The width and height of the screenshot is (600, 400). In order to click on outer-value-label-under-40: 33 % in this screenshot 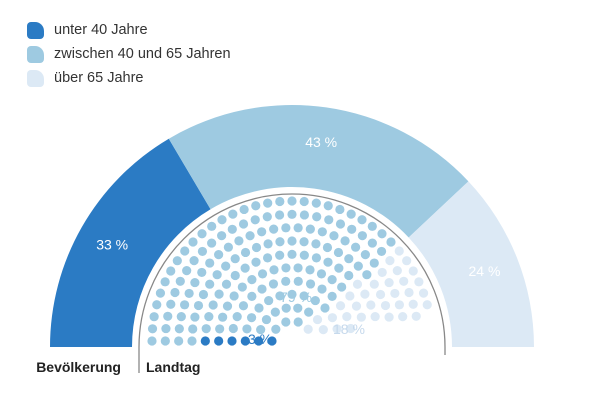, I will do `click(112, 244)`.